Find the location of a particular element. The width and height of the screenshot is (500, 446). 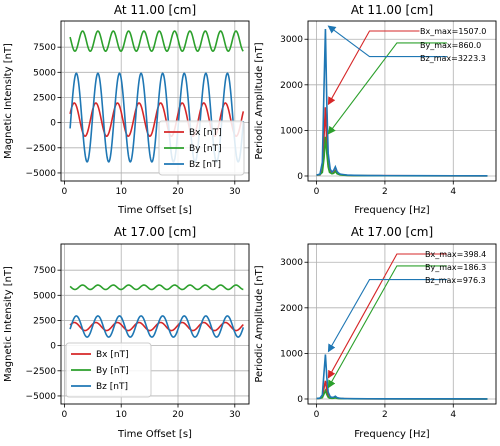

annotation-by-max: By_max=860.0 is located at coordinates (450, 45).